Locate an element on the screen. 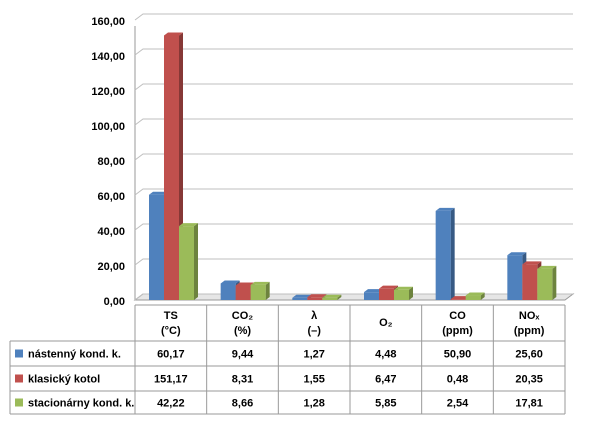  table-value: 4,48 is located at coordinates (385, 354).